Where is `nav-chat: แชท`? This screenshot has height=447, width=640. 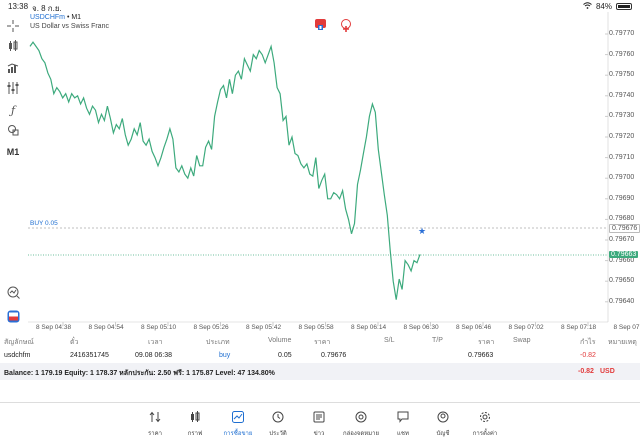
nav-chat: แชท is located at coordinates (403, 423).